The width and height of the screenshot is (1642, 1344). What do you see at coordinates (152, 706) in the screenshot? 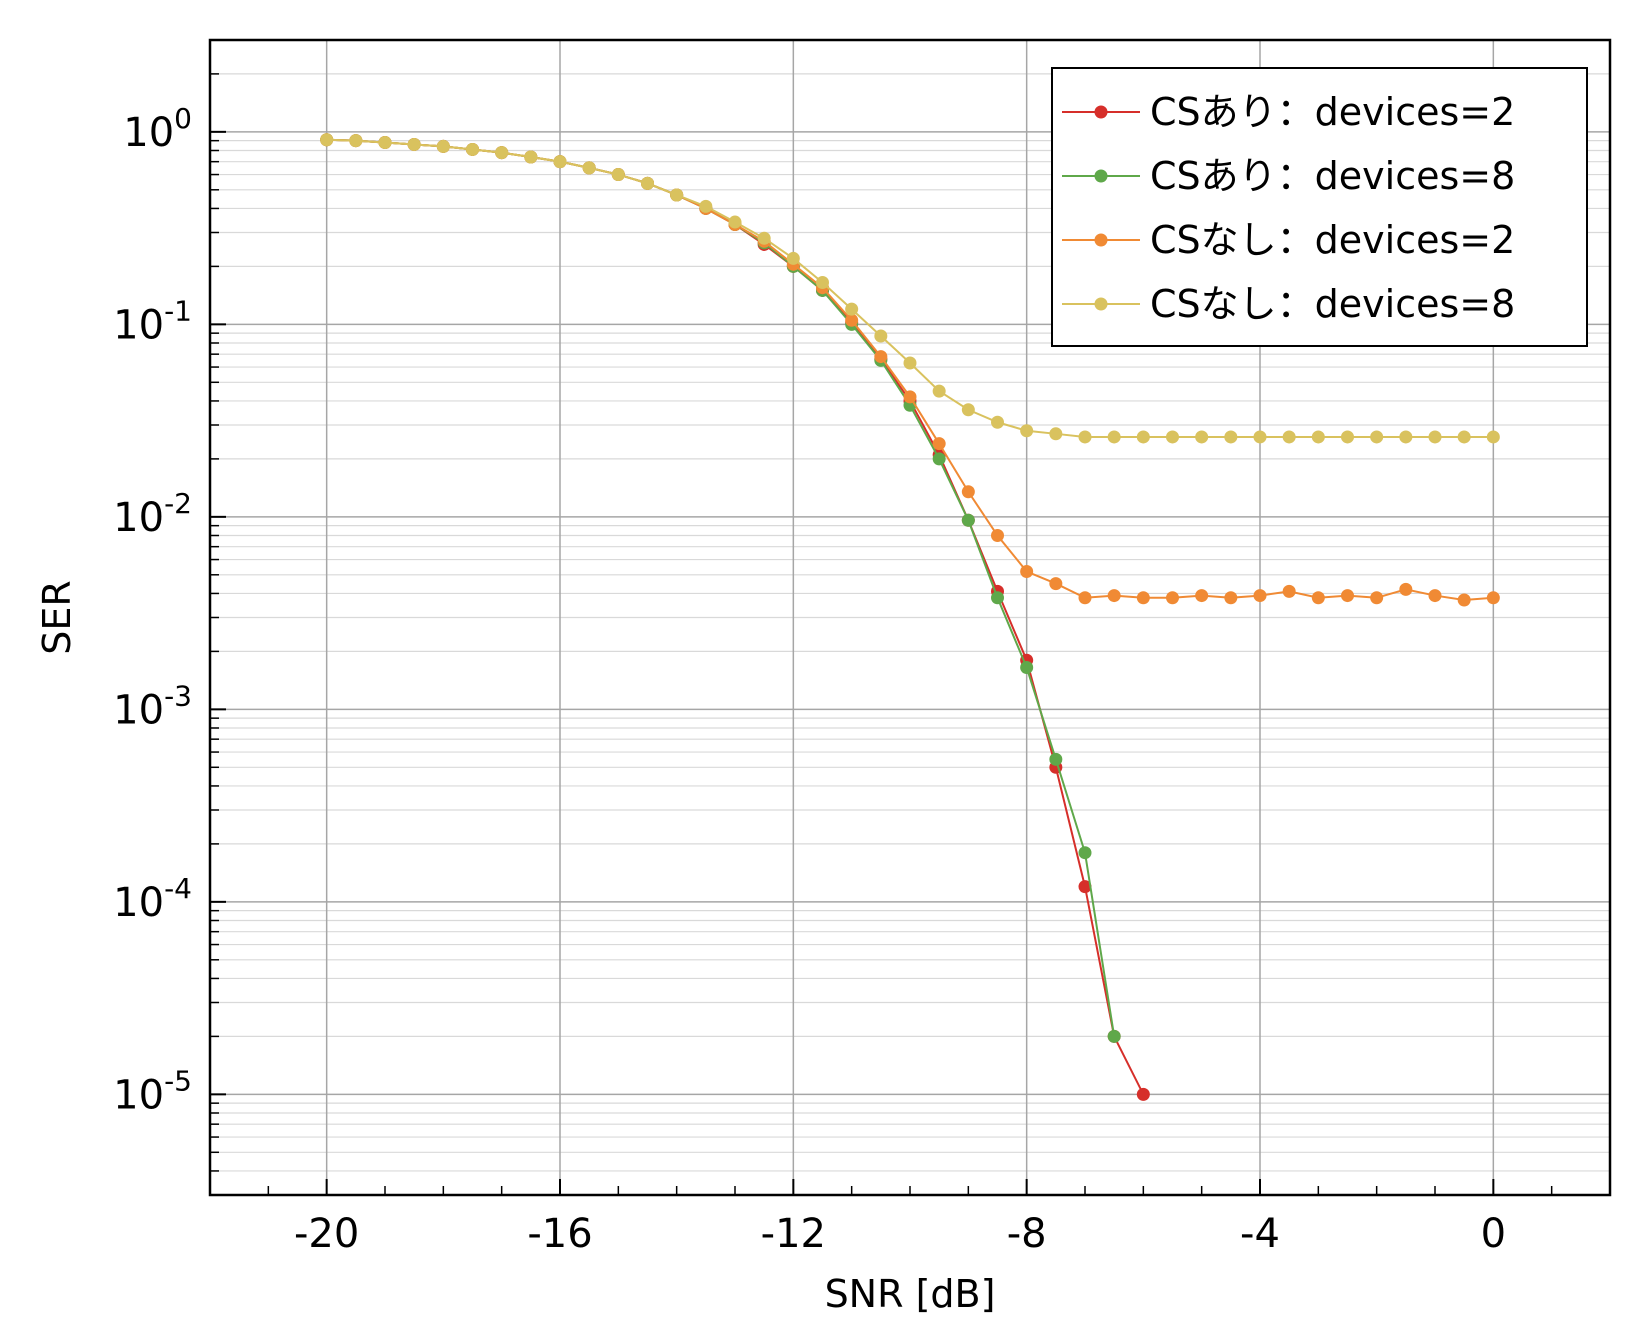
I see `y-tick-label: 10⁻³` at bounding box center [152, 706].